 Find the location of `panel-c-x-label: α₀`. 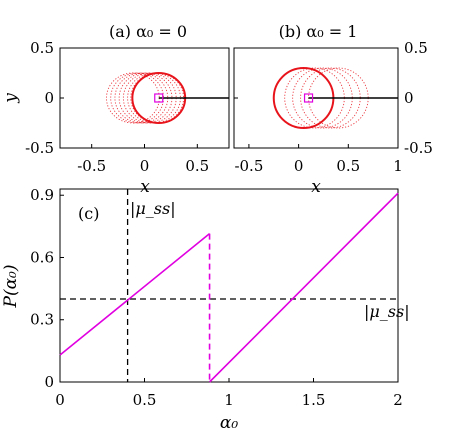

panel-c-x-label: α₀ is located at coordinates (229, 423).